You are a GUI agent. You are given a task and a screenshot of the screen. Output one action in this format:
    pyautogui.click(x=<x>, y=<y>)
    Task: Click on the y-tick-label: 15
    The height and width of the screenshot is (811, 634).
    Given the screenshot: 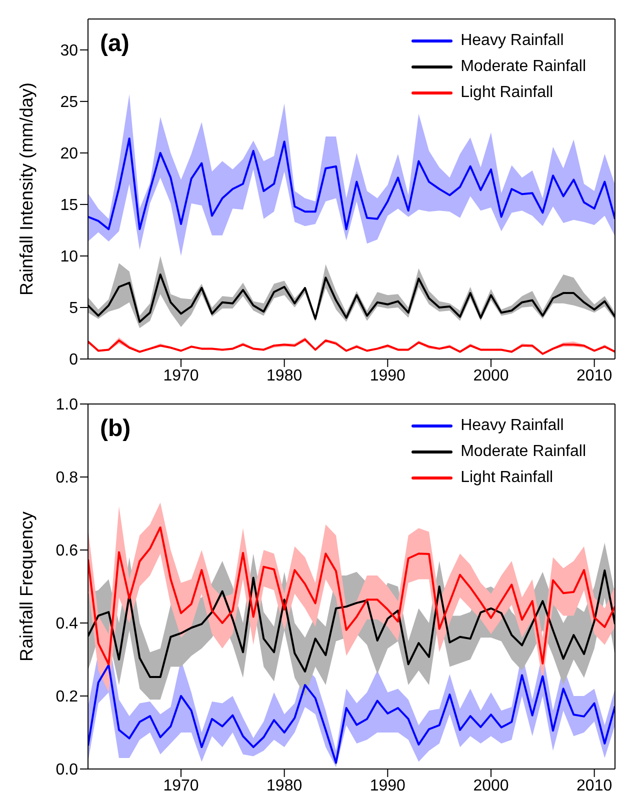 What is the action you would take?
    pyautogui.click(x=69, y=205)
    